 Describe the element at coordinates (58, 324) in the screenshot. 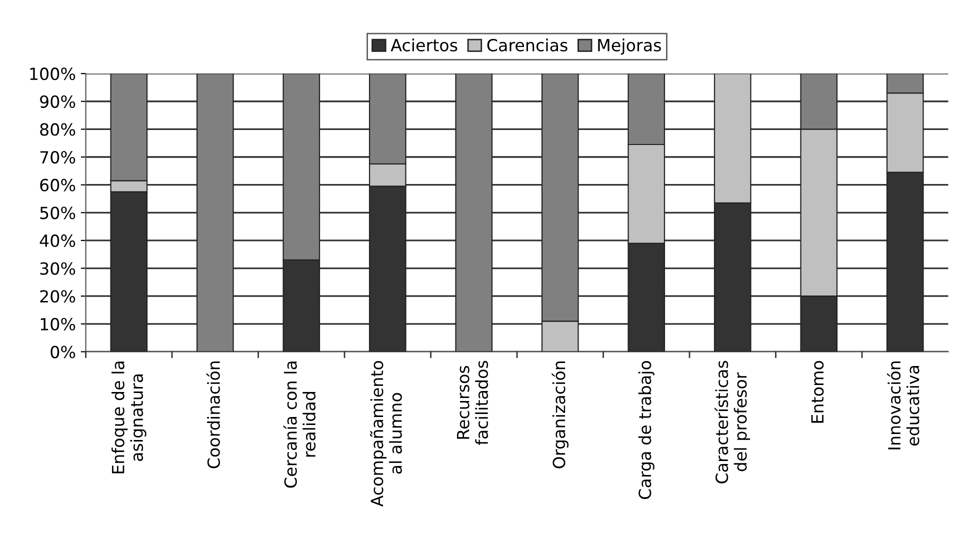

I see `y-tick-label: 10%` at that location.